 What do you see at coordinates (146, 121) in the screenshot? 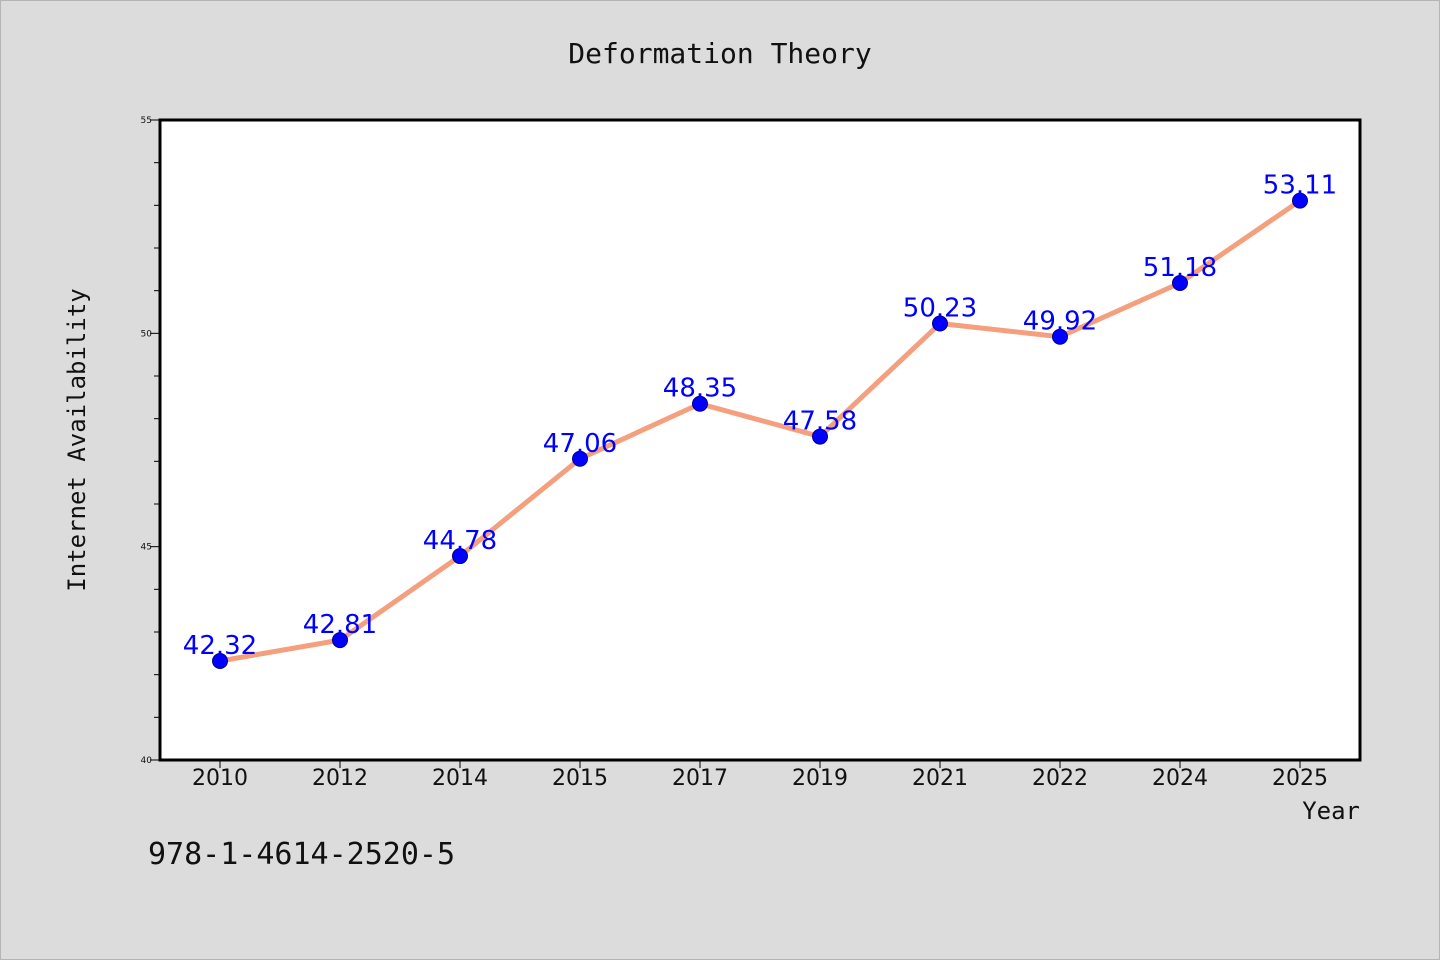
I see `y-tick-label: 55` at bounding box center [146, 121].